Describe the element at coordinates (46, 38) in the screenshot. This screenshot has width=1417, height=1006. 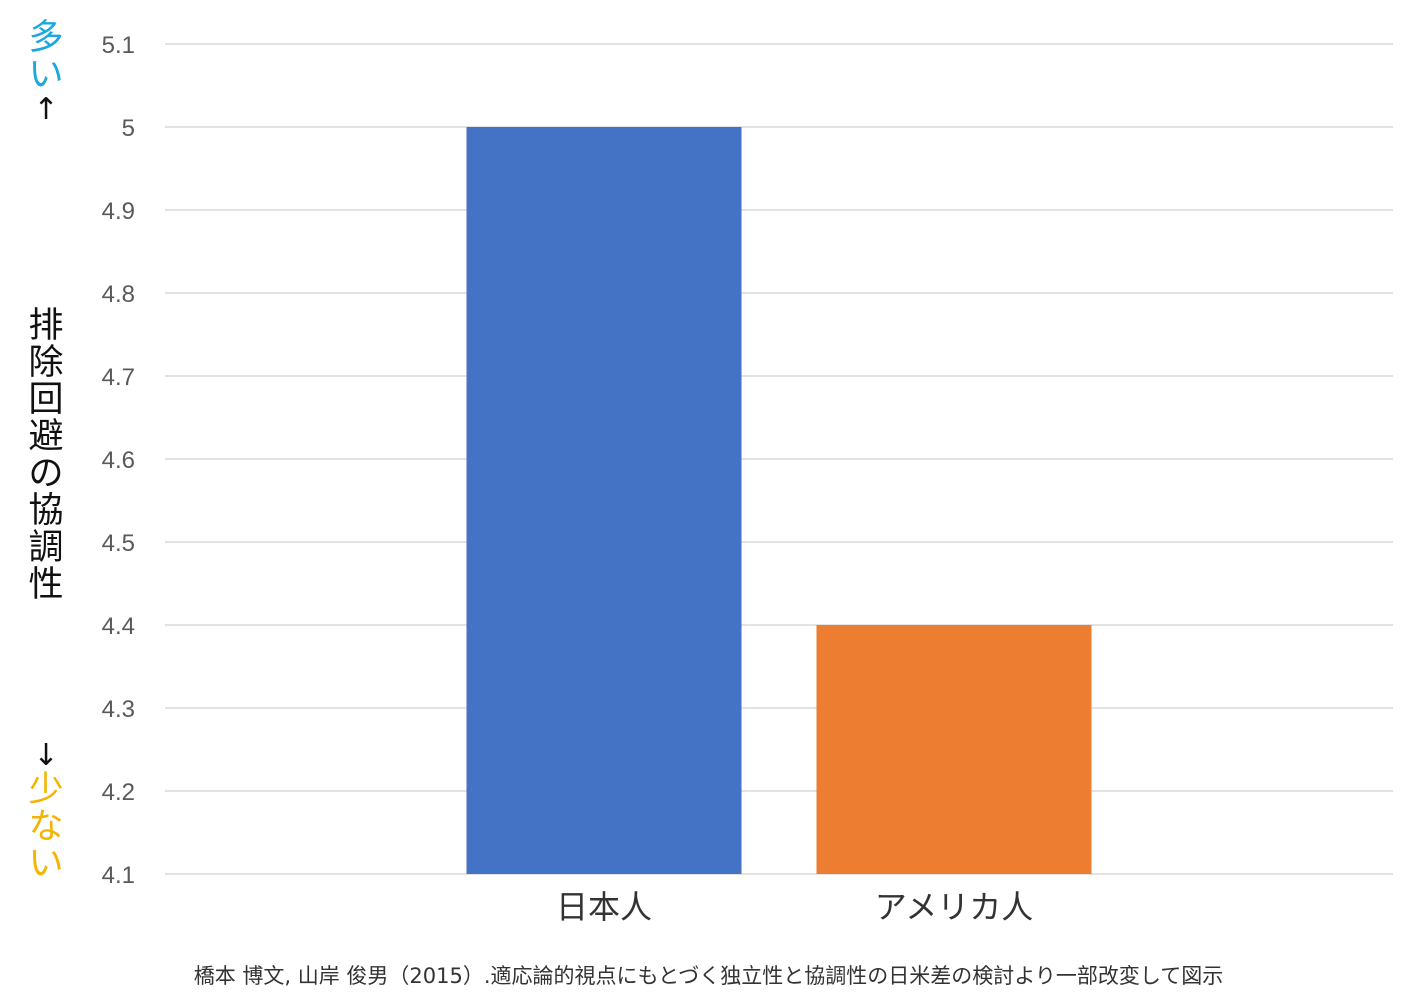
I see `more-label-char: 多` at that location.